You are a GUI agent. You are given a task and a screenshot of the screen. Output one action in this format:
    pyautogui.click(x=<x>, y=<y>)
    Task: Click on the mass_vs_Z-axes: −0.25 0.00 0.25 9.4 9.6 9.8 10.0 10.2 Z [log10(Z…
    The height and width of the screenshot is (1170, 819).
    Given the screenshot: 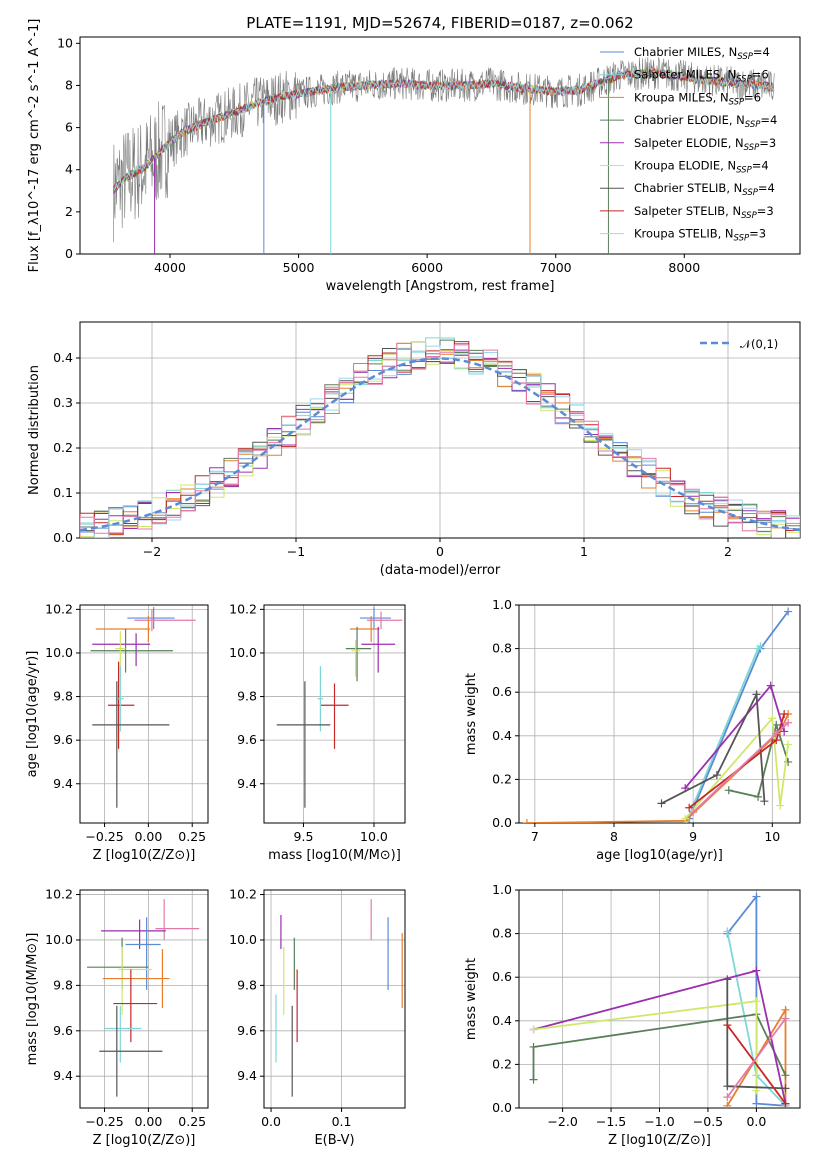 What is the action you would take?
    pyautogui.click(x=117, y=1017)
    